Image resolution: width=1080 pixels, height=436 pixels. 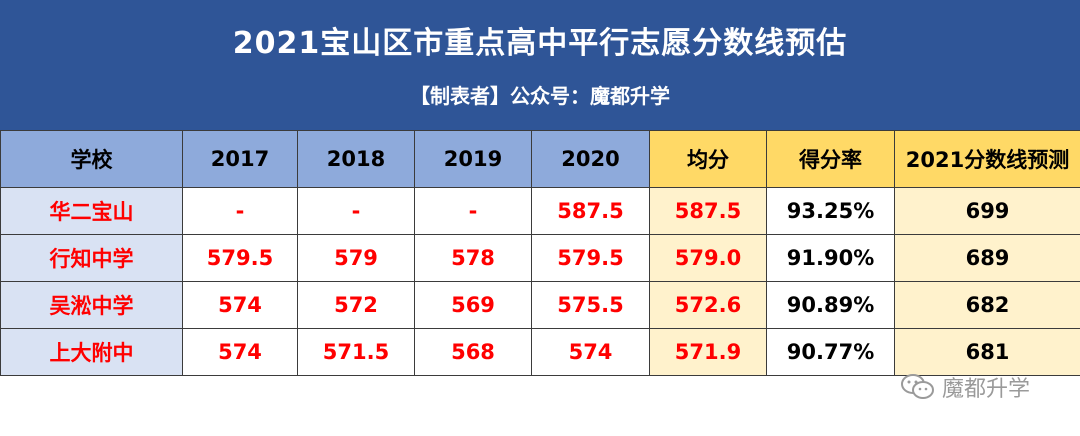 What do you see at coordinates (708, 258) in the screenshot?
I see `cell-average: 579.0` at bounding box center [708, 258].